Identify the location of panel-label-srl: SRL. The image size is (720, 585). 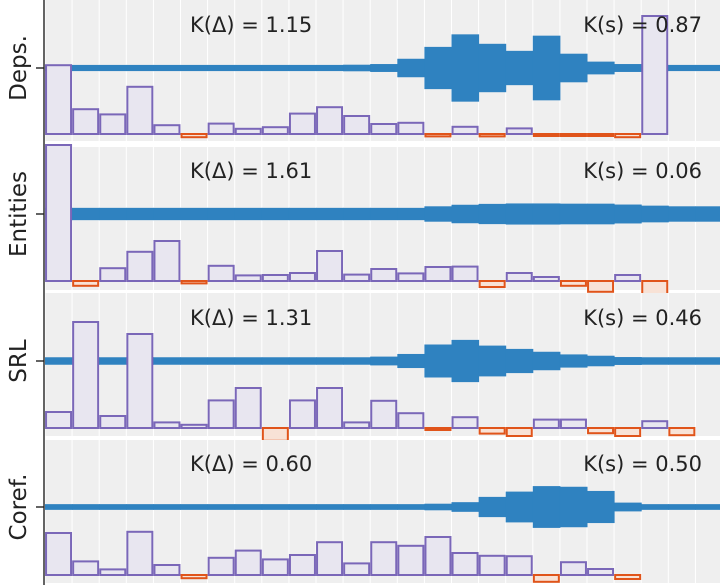
(19, 361).